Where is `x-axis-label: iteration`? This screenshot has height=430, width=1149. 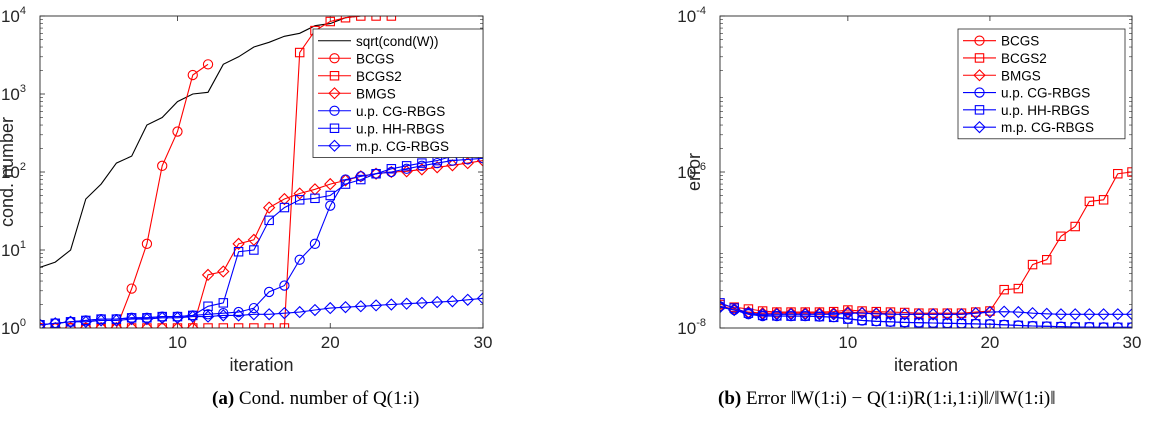 x-axis-label: iteration is located at coordinates (926, 365).